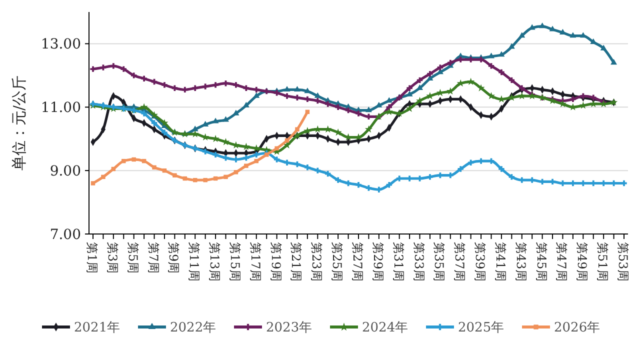  Describe the element at coordinates (459, 262) in the screenshot. I see `x-tick-label: 第37周` at that location.